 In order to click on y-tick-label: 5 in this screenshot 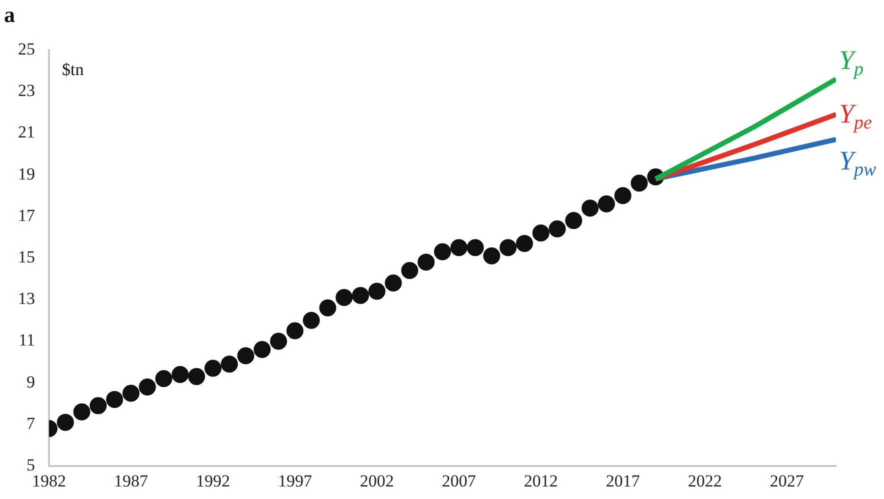, I will do `click(30, 464)`.